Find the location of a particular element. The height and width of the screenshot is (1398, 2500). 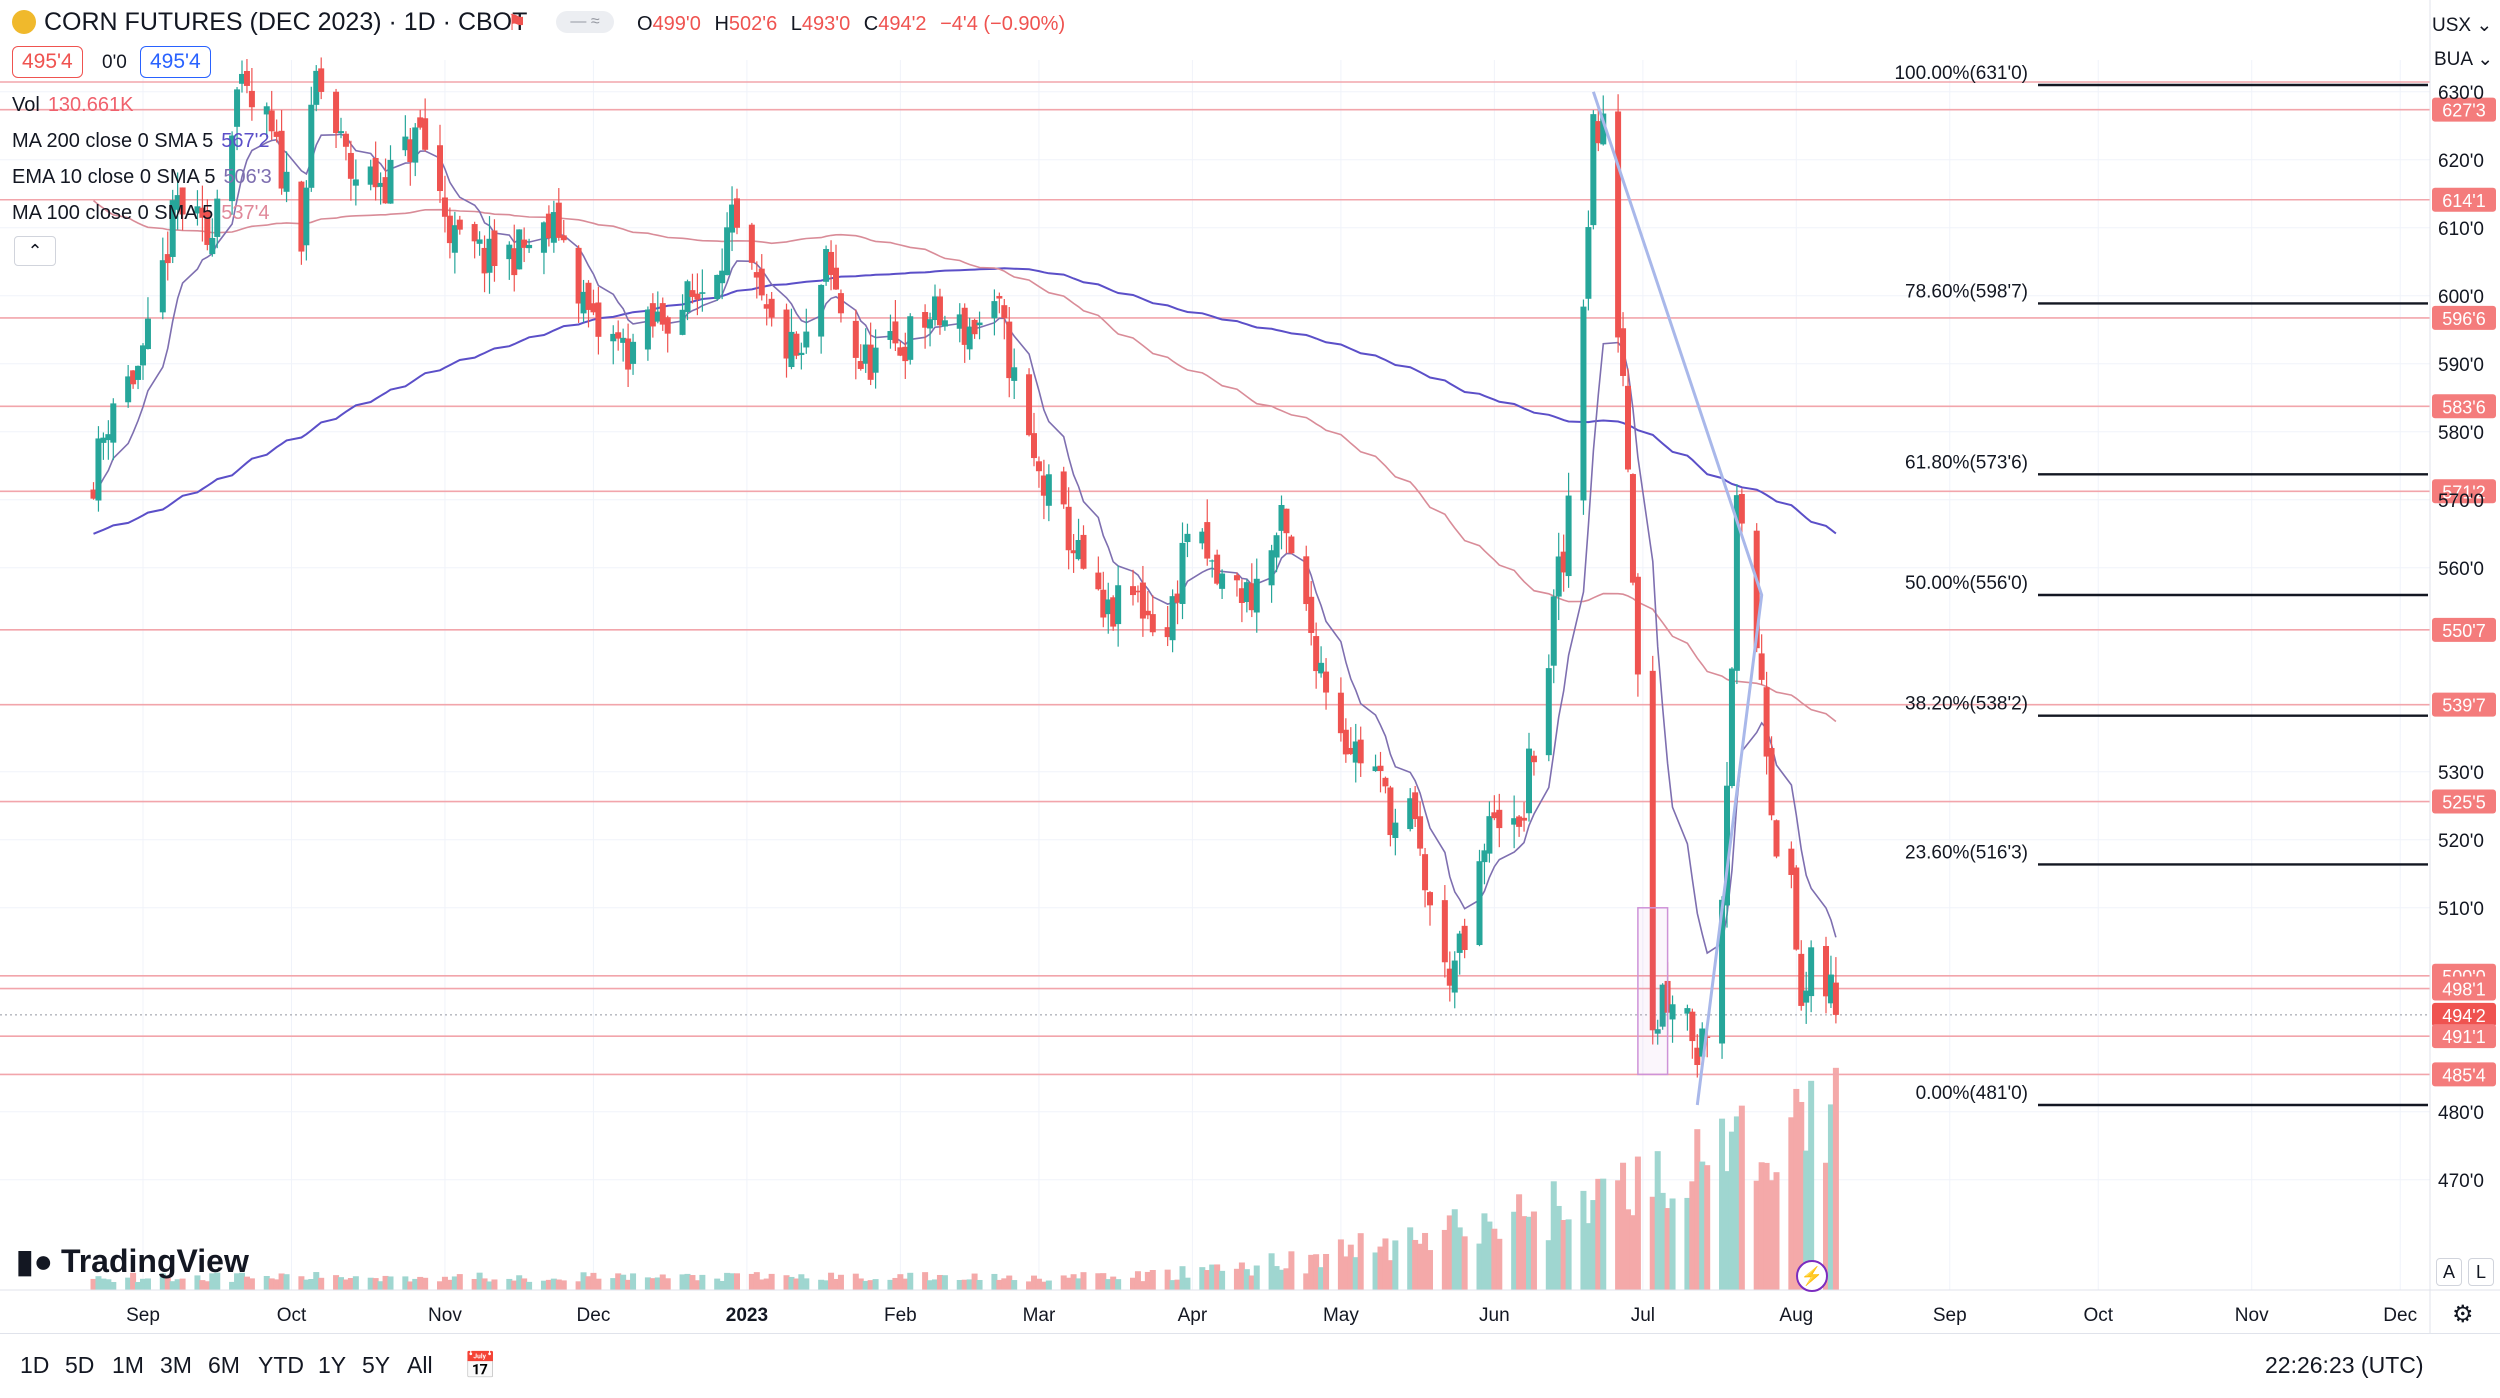

price-tag-label: 485'4 is located at coordinates (2463, 1075).